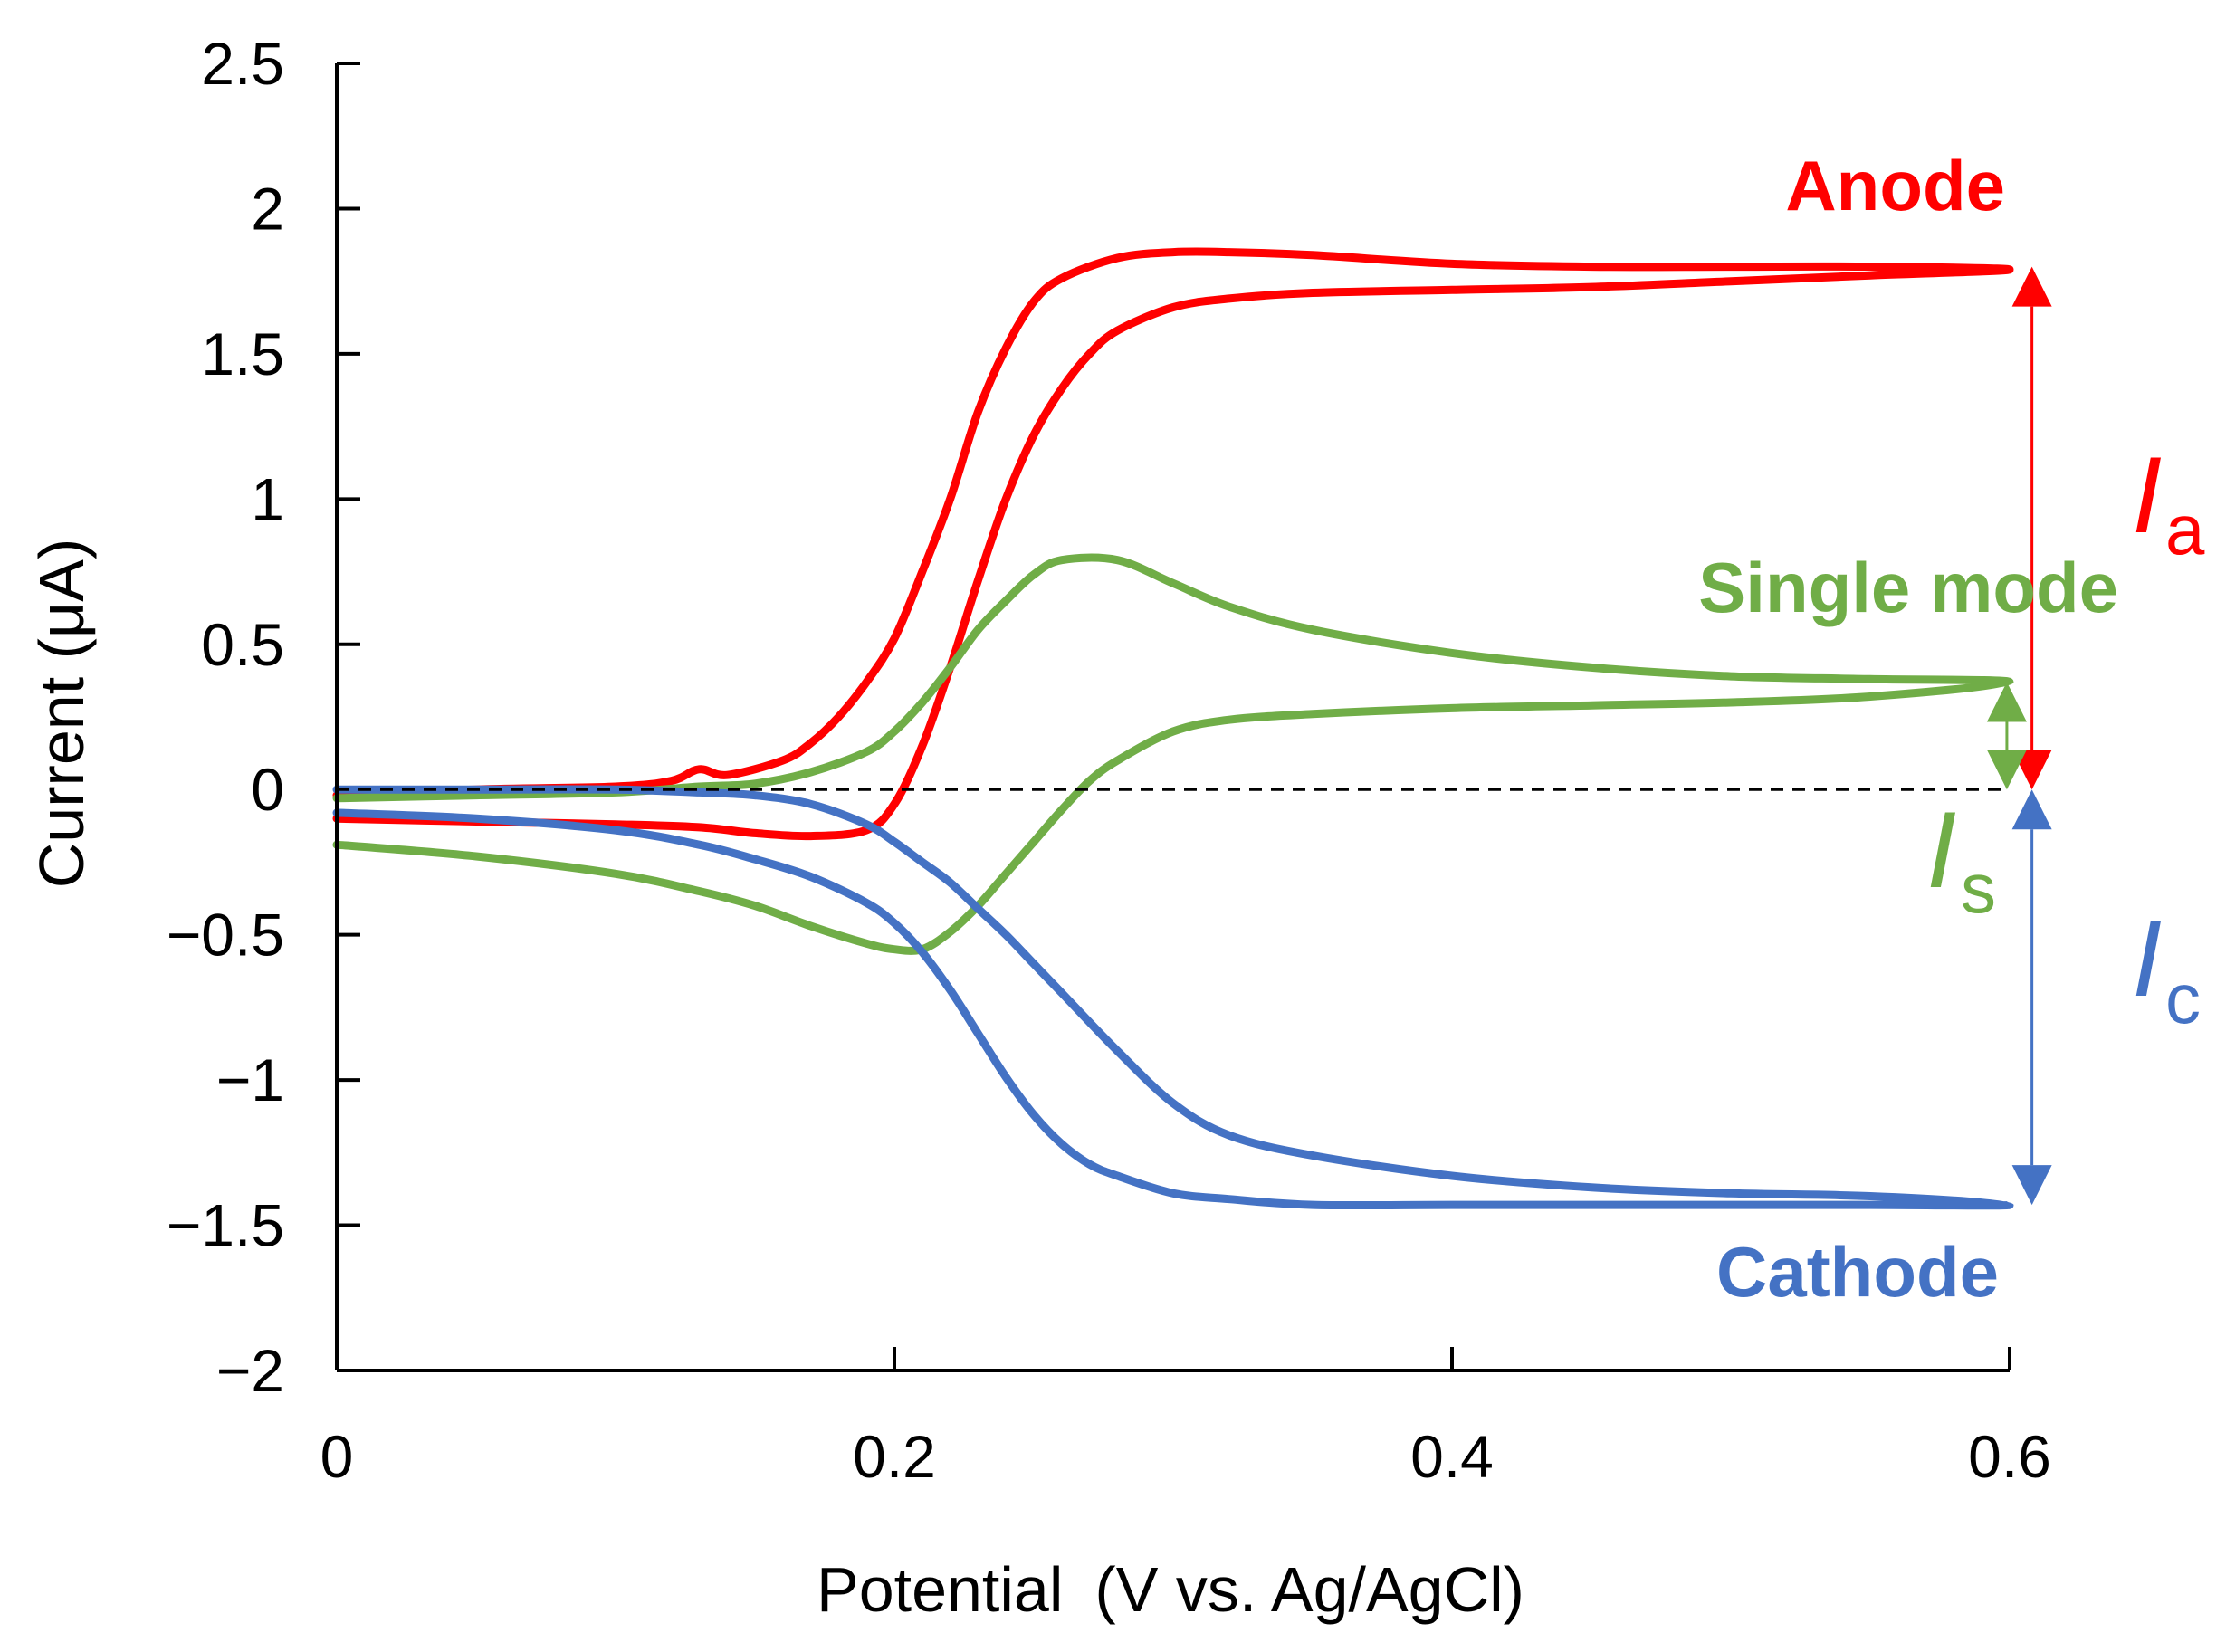 Image resolution: width=2226 pixels, height=1652 pixels. What do you see at coordinates (250, 1079) in the screenshot?
I see `y-tick-label: −1` at bounding box center [250, 1079].